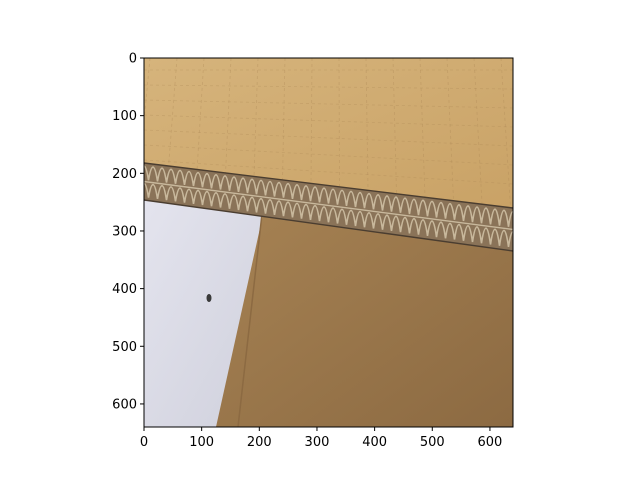 This screenshot has width=640, height=480. What do you see at coordinates (432, 442) in the screenshot?
I see `x-tick-label: 500` at bounding box center [432, 442].